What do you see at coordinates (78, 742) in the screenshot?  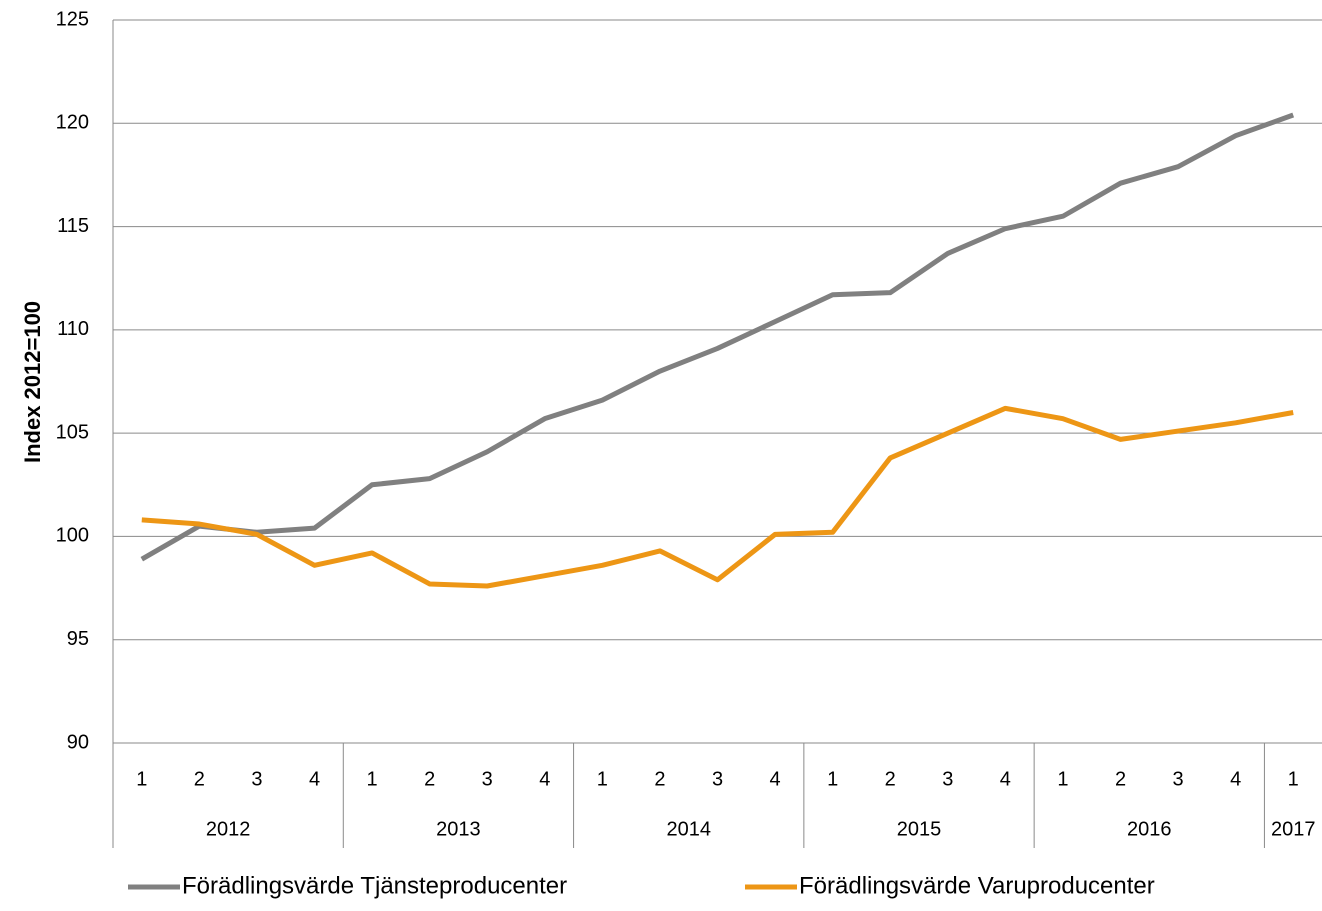 I see `y-tick-label: 90` at bounding box center [78, 742].